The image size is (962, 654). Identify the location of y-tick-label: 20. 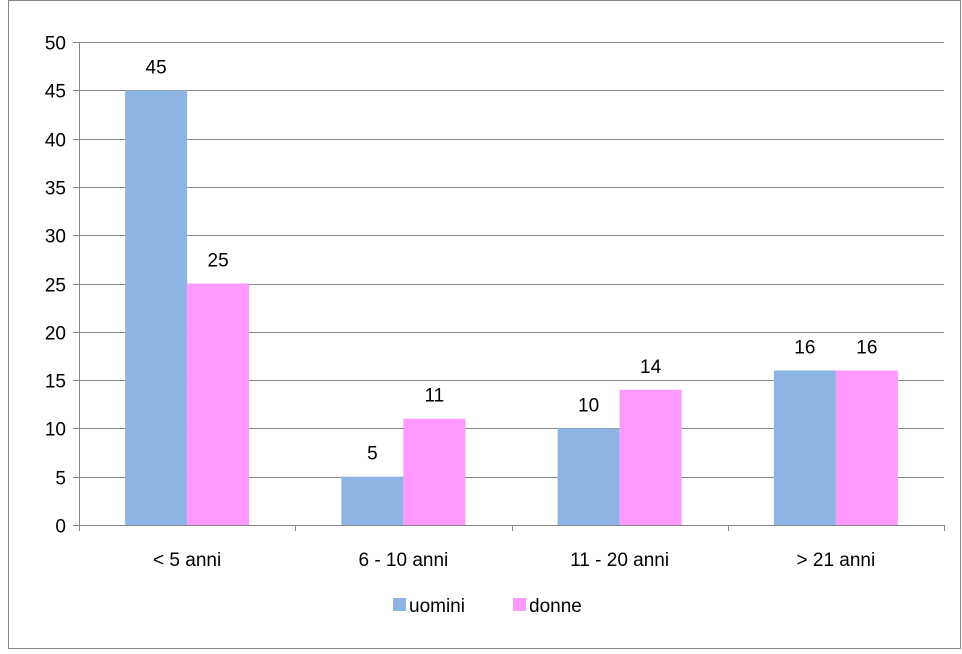
(55, 334).